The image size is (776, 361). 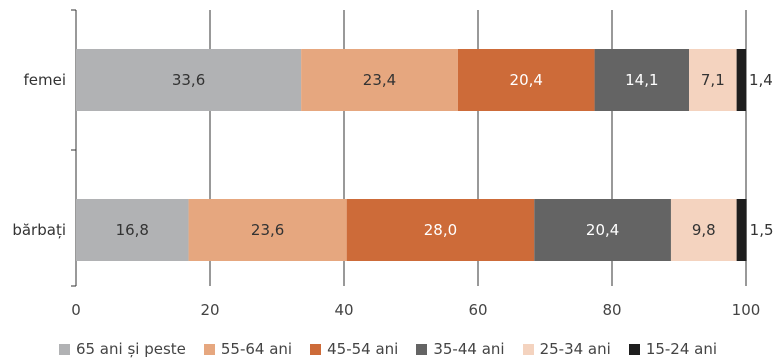 I want to click on x-tick-label-3: 60, so click(x=477, y=310).